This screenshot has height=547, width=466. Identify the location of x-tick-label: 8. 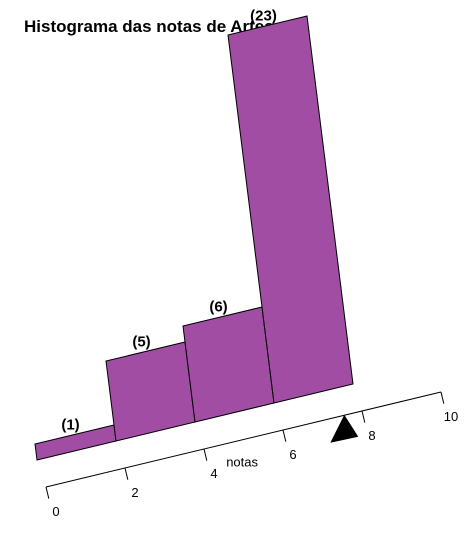
(371, 435).